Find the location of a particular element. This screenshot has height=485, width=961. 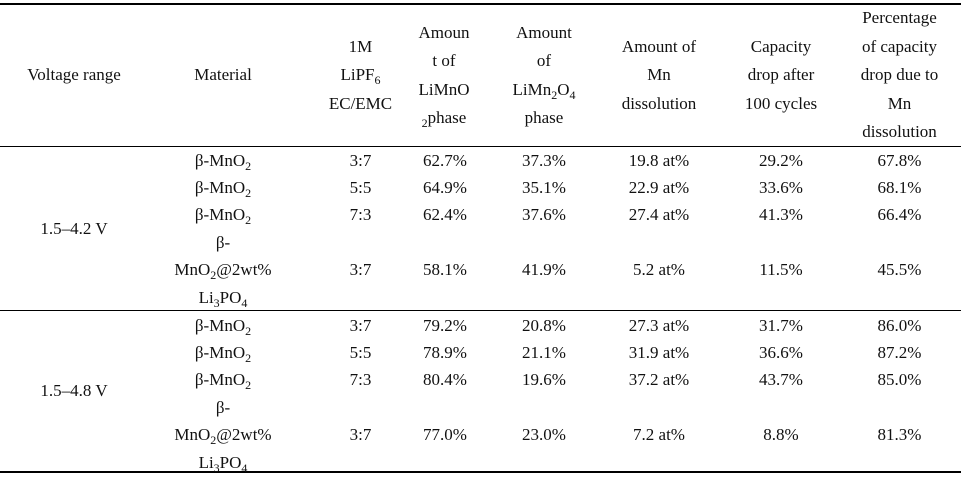

limno-cell: 62.7% is located at coordinates (445, 160).